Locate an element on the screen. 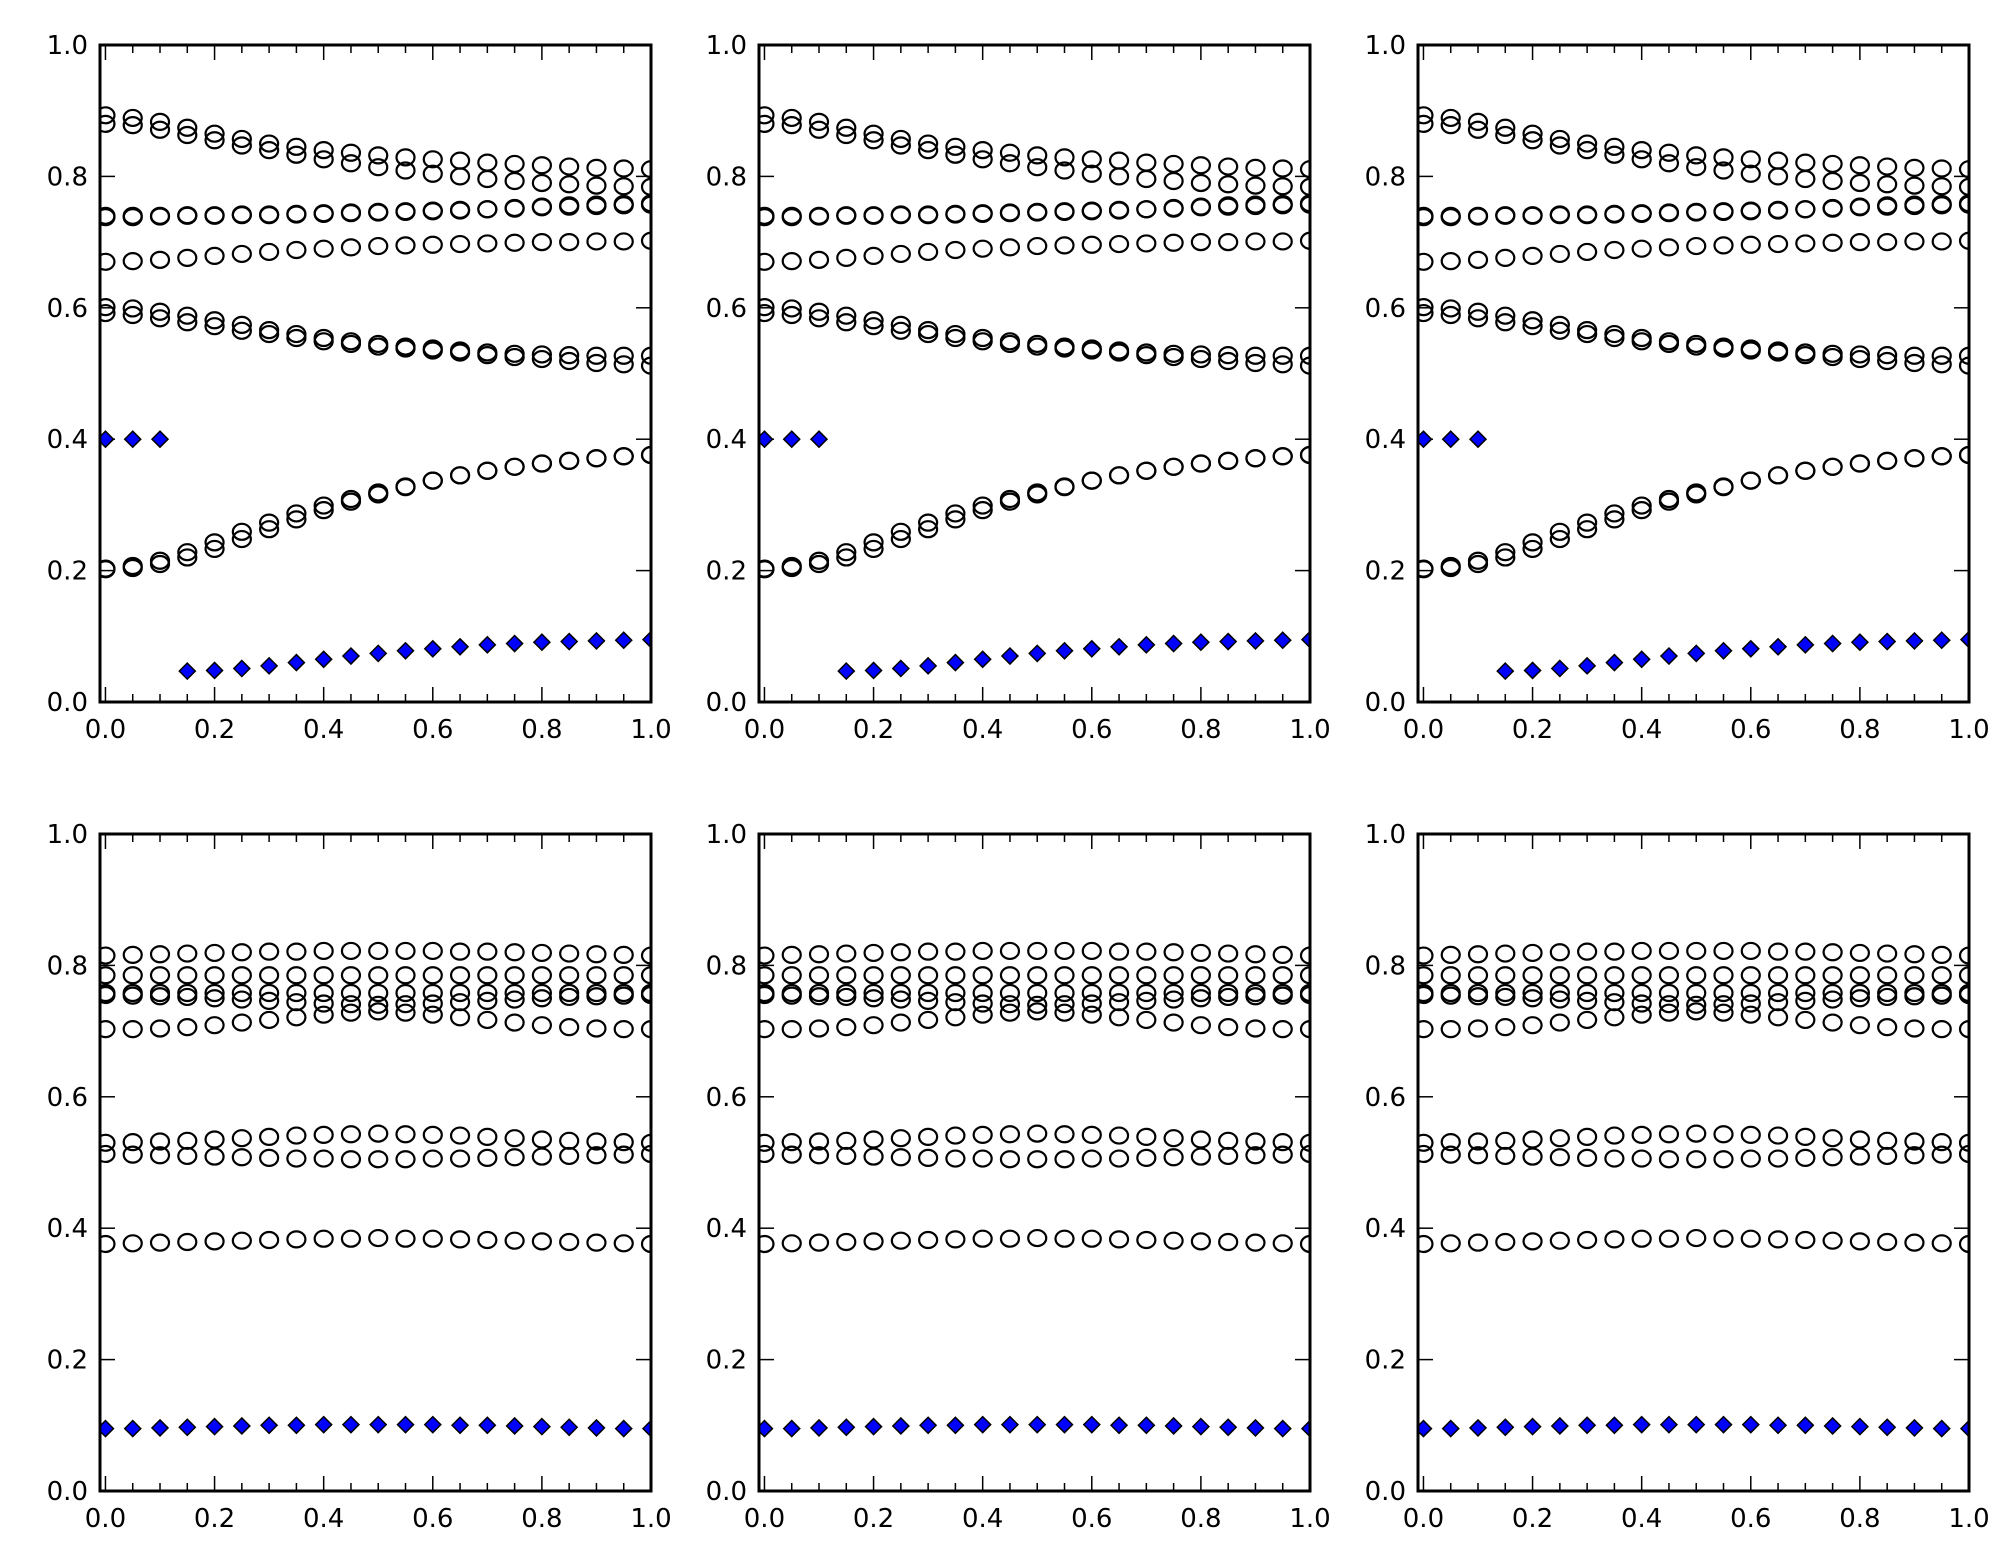 Image resolution: width=2011 pixels, height=1565 pixels. x-tick-label: 0.2 is located at coordinates (214, 730).